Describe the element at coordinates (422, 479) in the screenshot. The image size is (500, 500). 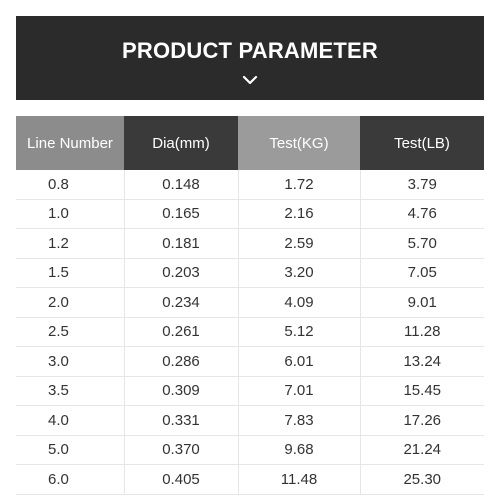
I see `cell-test-lb: 25.30` at that location.